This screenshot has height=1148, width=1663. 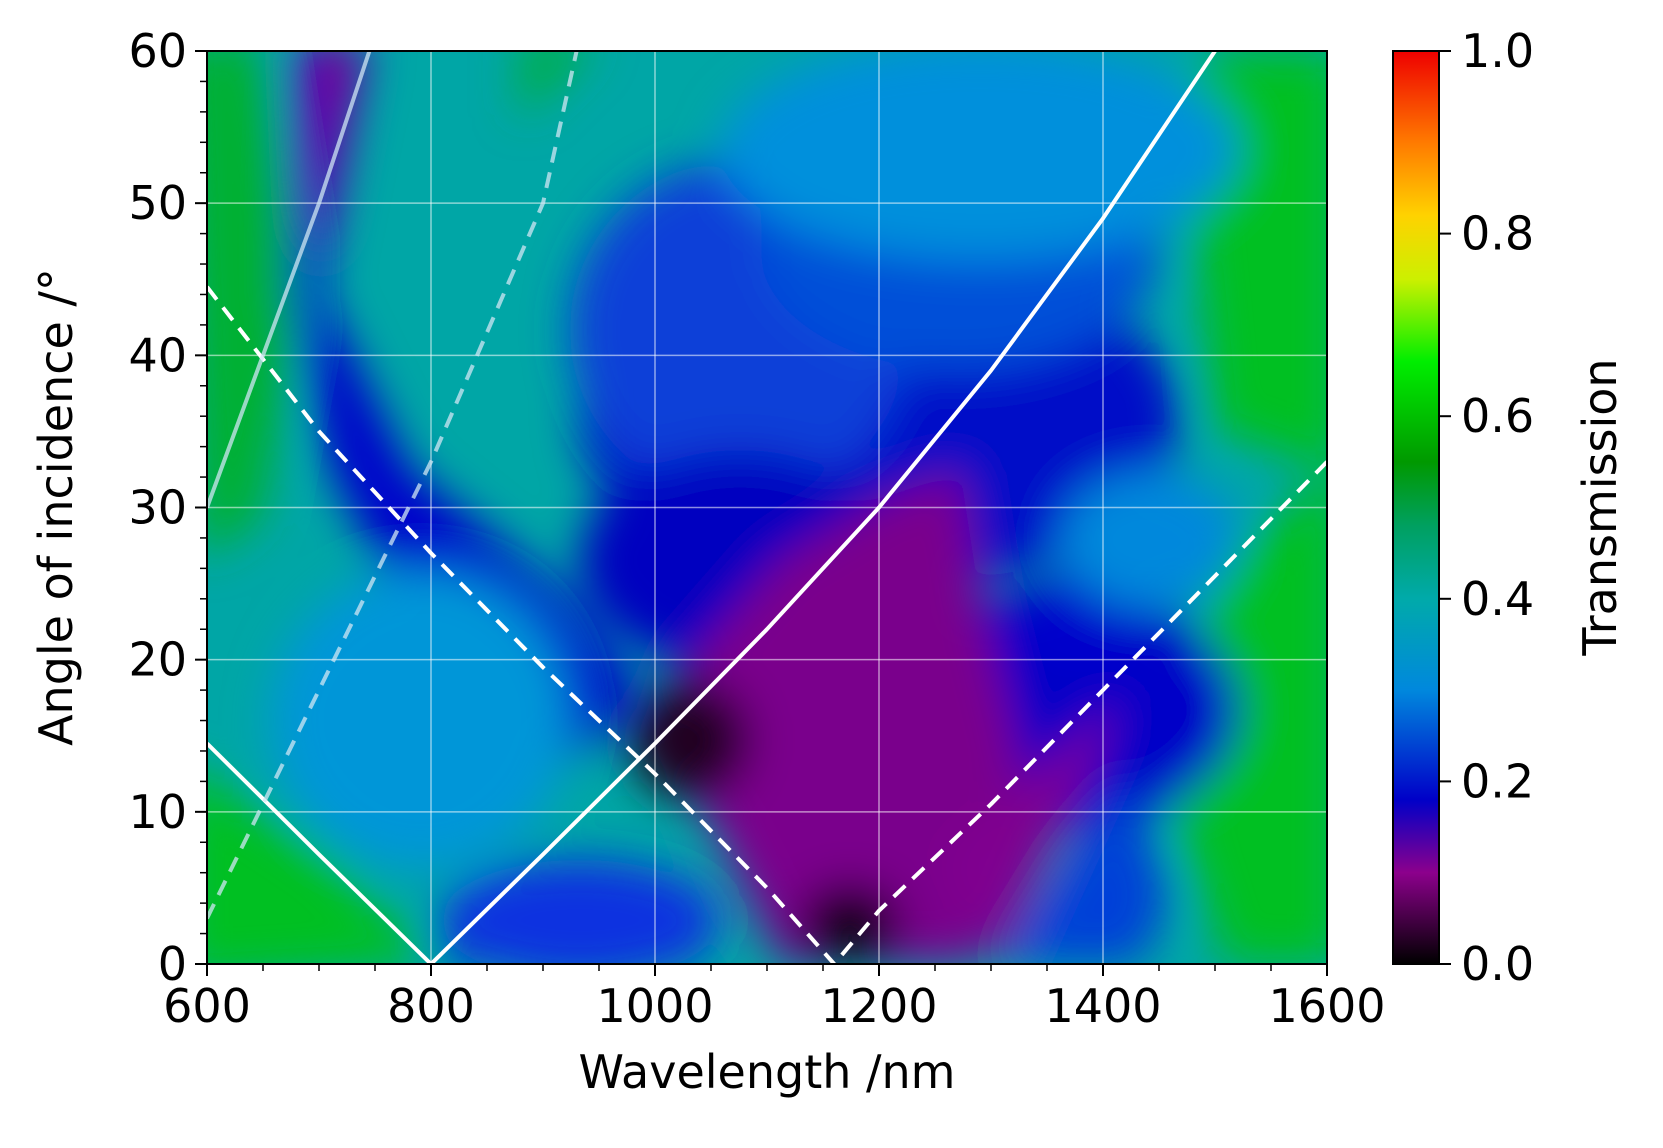 I want to click on x-tick-label-800: 800, so click(x=431, y=1006).